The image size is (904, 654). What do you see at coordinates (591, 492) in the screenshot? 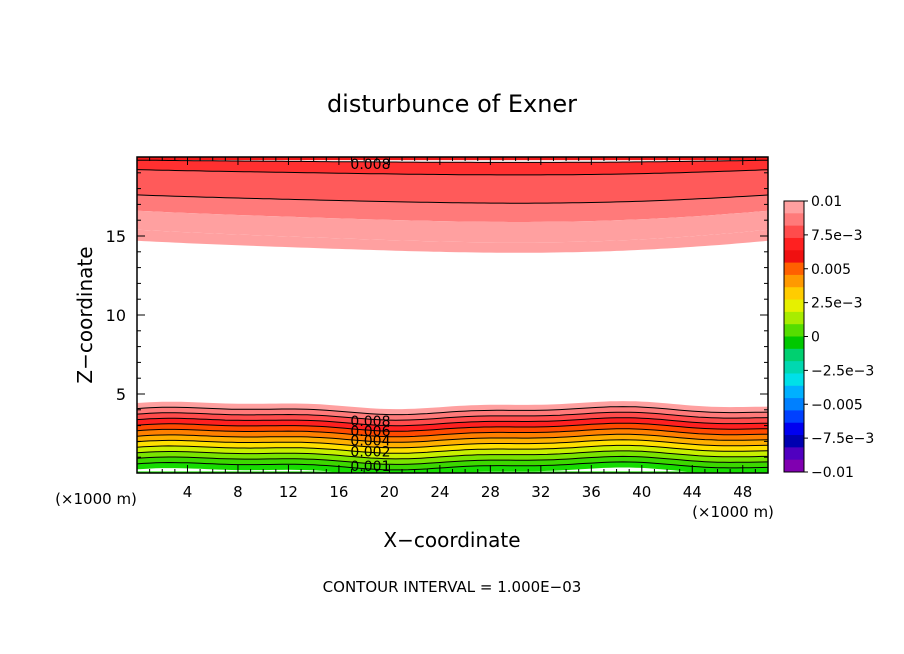
I see `x-tick-label: 36` at bounding box center [591, 492].